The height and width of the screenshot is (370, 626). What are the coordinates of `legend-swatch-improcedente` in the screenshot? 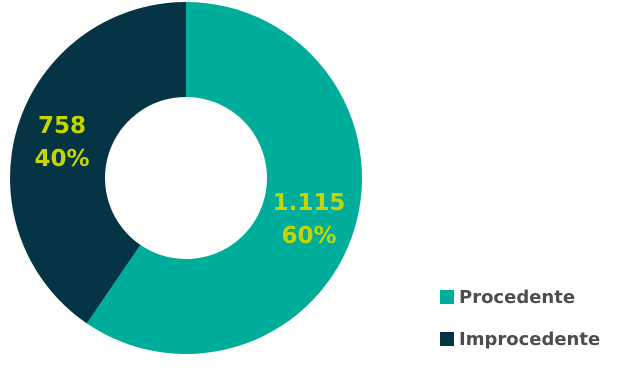 It's located at (447, 339).